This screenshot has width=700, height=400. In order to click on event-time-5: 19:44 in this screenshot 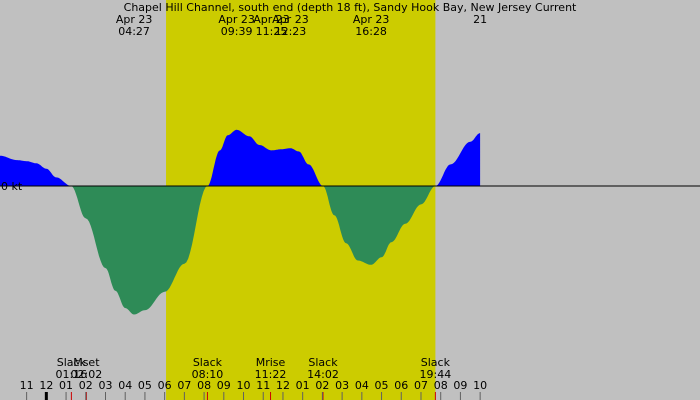, I will do `click(436, 374)`.